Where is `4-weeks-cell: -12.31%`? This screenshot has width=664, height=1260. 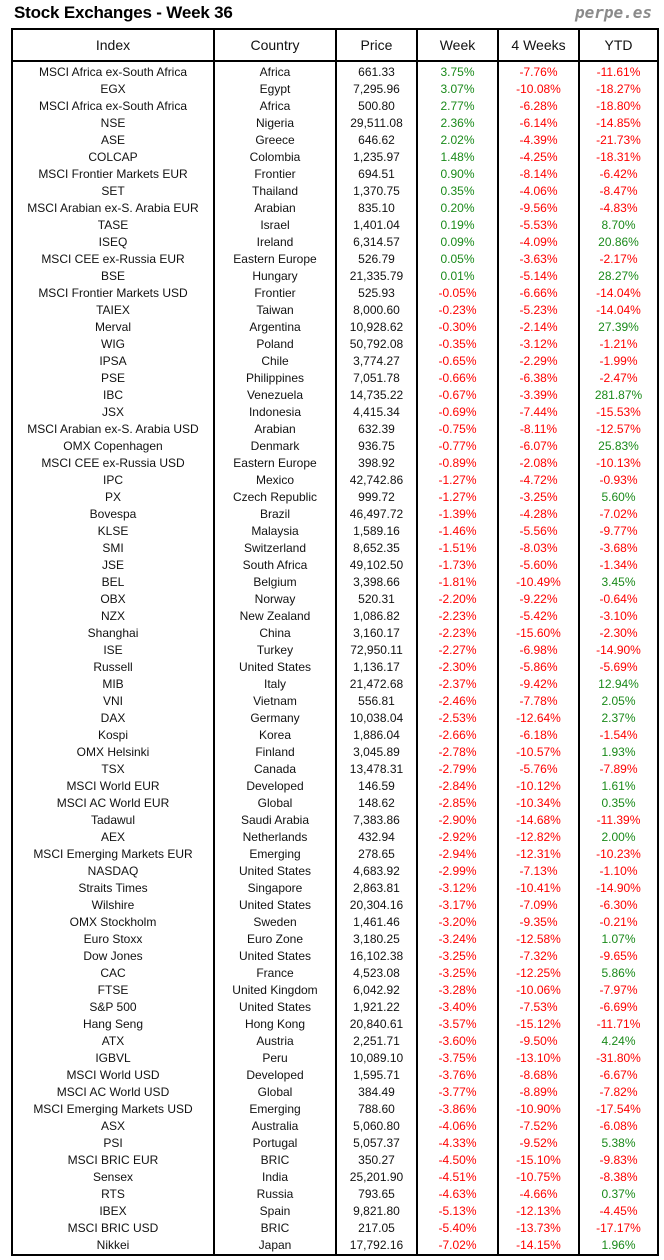
4-weeks-cell: -12.31% is located at coordinates (538, 854).